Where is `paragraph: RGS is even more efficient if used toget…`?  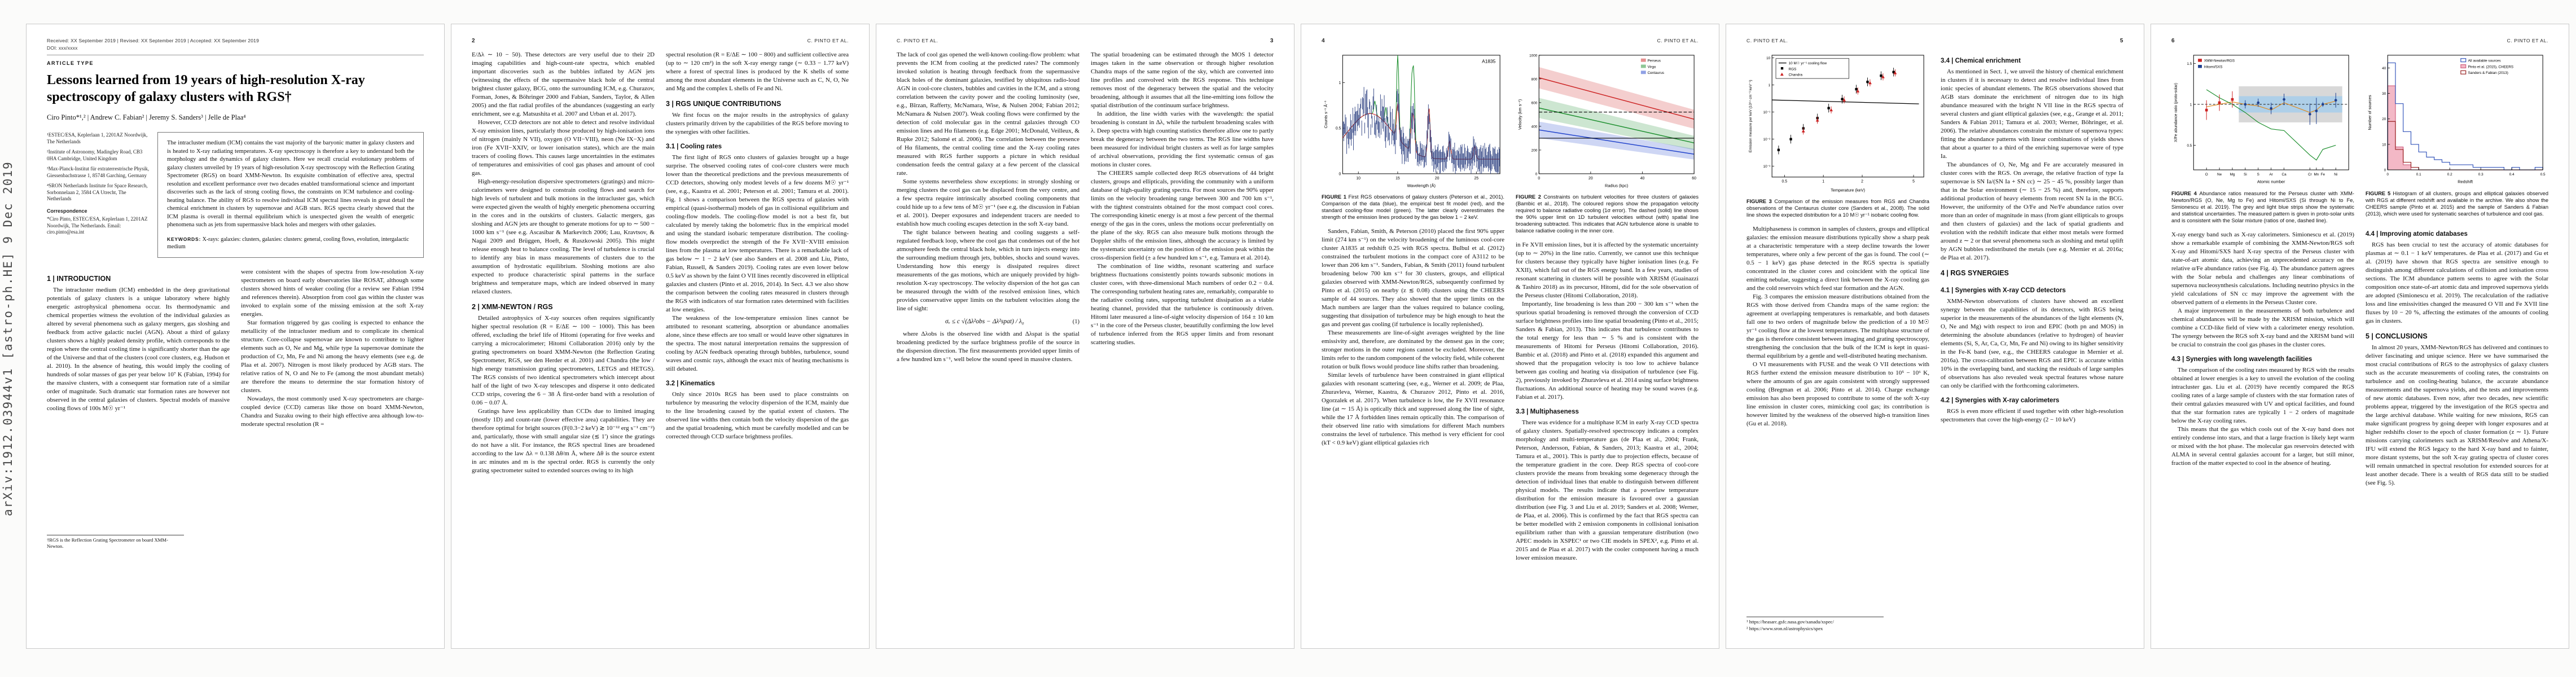
paragraph: RGS is even more efficient if used toget… is located at coordinates (2032, 416).